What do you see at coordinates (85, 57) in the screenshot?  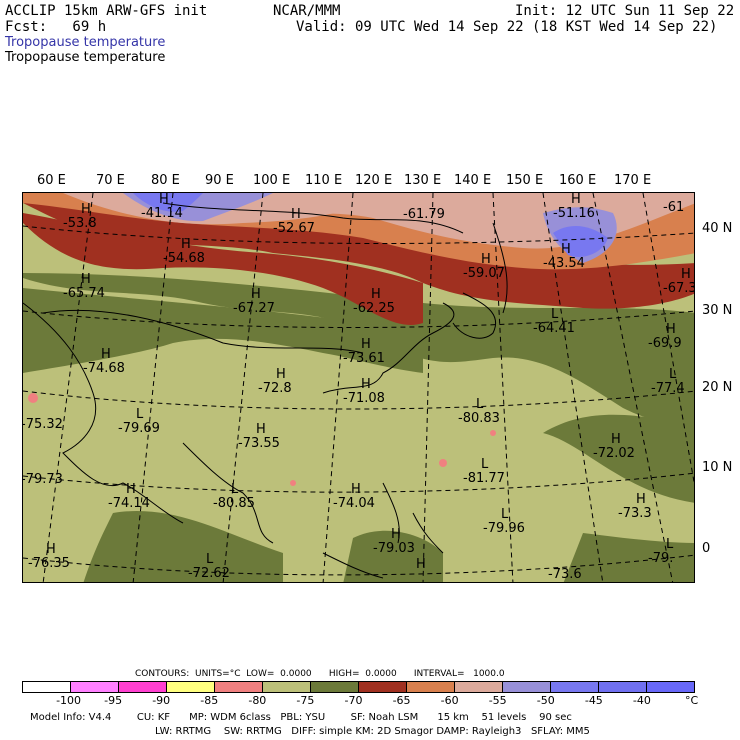 I see `field-title-contour: Tropopause temperature` at bounding box center [85, 57].